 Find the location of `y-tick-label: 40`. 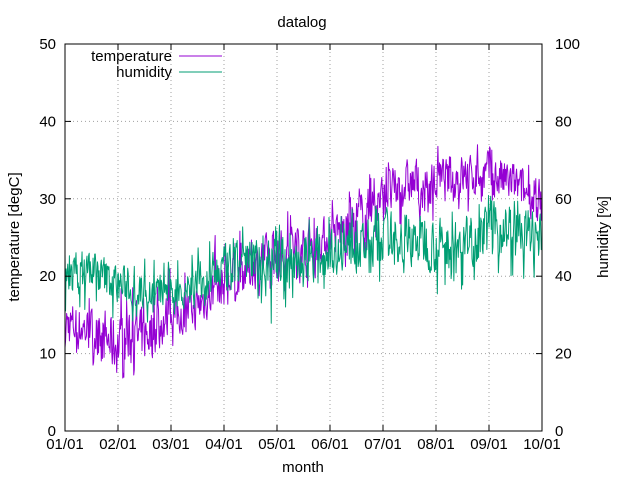

y-tick-label: 40 is located at coordinates (47, 121).